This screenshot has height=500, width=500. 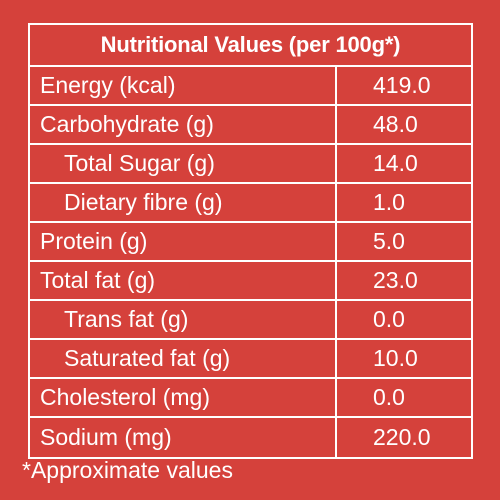 What do you see at coordinates (183, 397) in the screenshot?
I see `row-label: Cholesterol (mg)` at bounding box center [183, 397].